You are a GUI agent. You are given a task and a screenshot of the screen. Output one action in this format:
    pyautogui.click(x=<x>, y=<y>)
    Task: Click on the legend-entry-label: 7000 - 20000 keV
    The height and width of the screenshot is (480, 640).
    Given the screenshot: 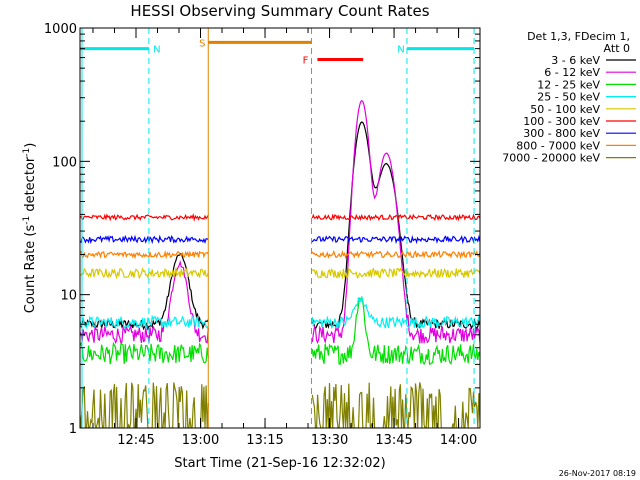 What is the action you would take?
    pyautogui.click(x=551, y=158)
    